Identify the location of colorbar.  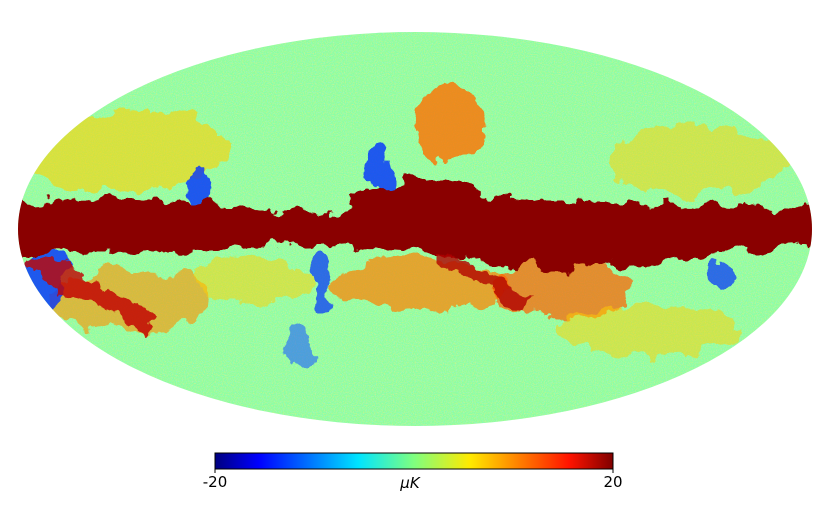
(414, 461).